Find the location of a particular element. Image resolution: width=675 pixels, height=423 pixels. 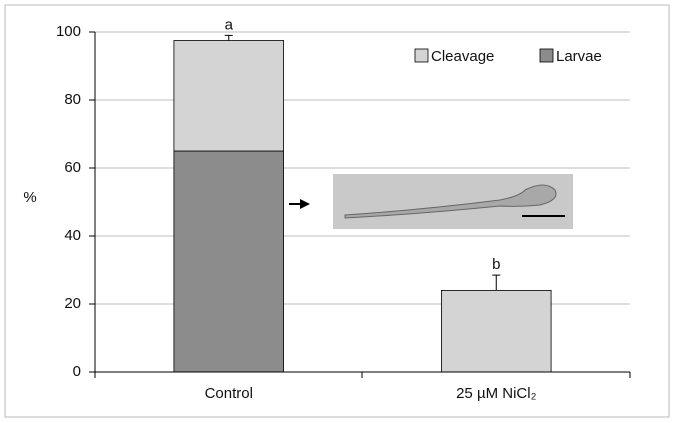

y-tick-label: 20 is located at coordinates (72, 303).